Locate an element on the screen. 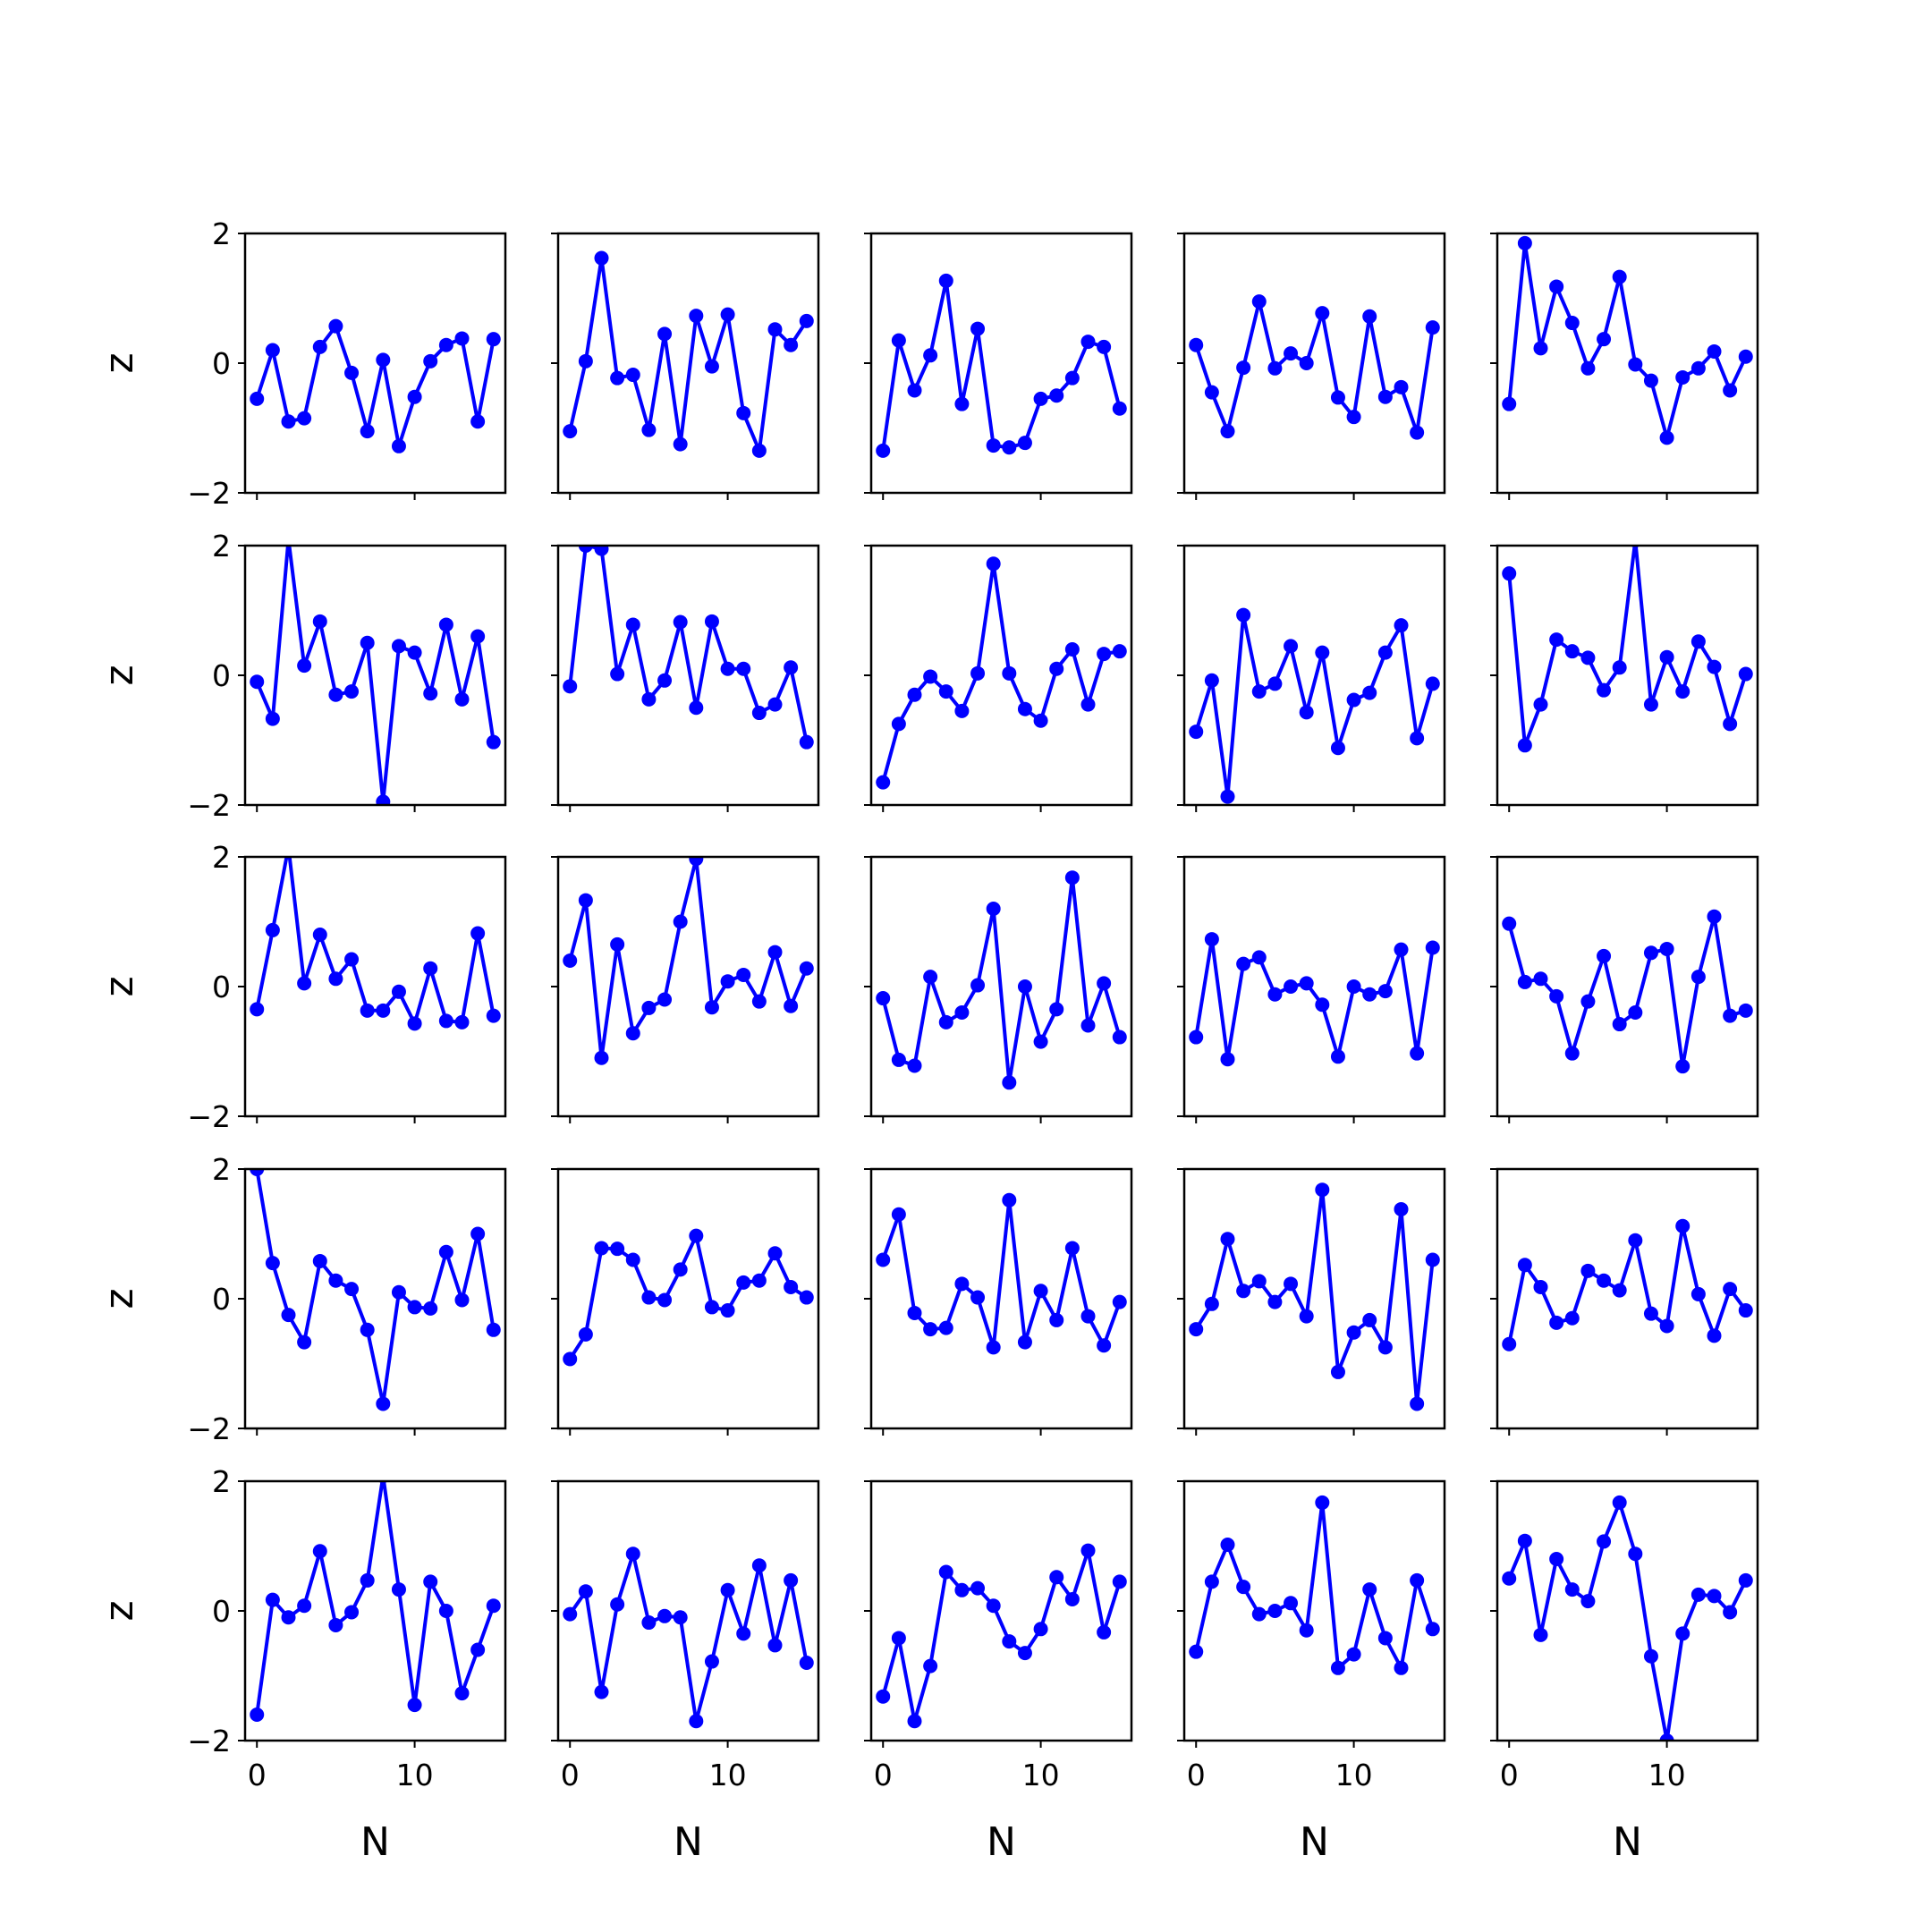  y-tick-label: 0 is located at coordinates (221, 1299).